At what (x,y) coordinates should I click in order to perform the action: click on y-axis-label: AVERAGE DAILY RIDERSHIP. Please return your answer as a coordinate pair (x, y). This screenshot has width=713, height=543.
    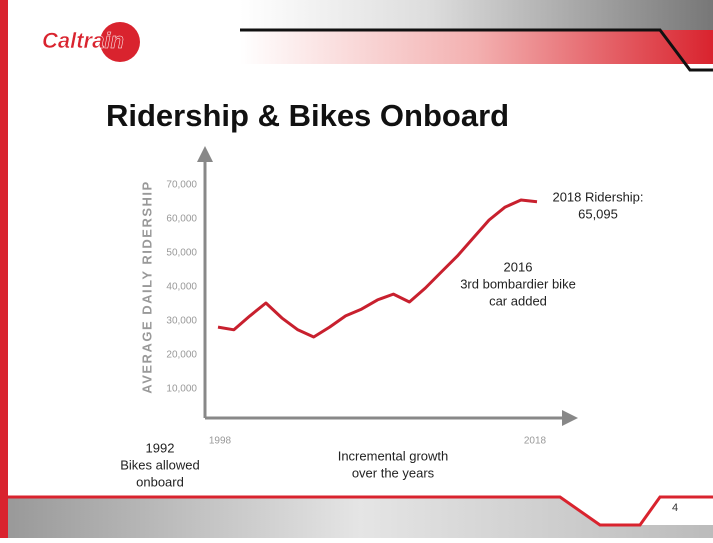
    Looking at the image, I should click on (146, 286).